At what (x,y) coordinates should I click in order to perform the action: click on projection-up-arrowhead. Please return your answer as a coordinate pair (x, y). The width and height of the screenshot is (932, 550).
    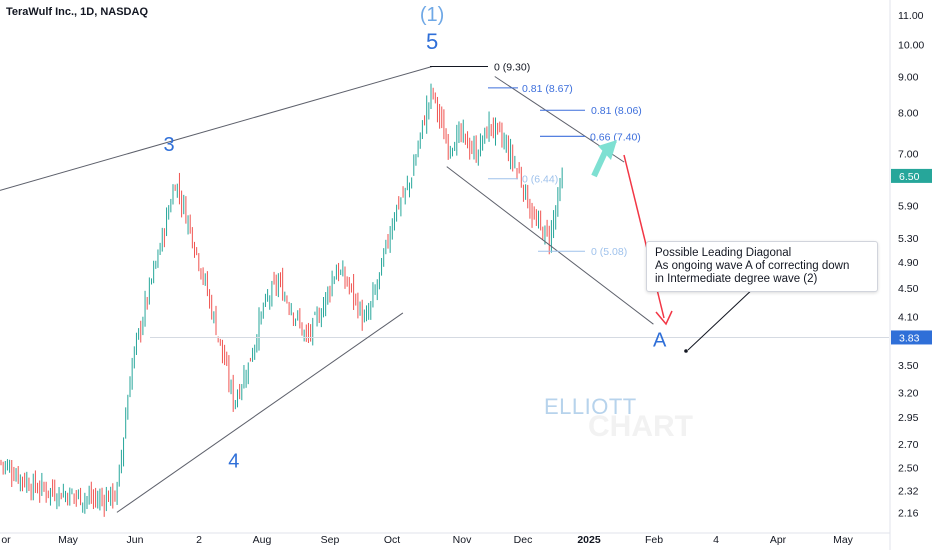
    Looking at the image, I should click on (607, 150).